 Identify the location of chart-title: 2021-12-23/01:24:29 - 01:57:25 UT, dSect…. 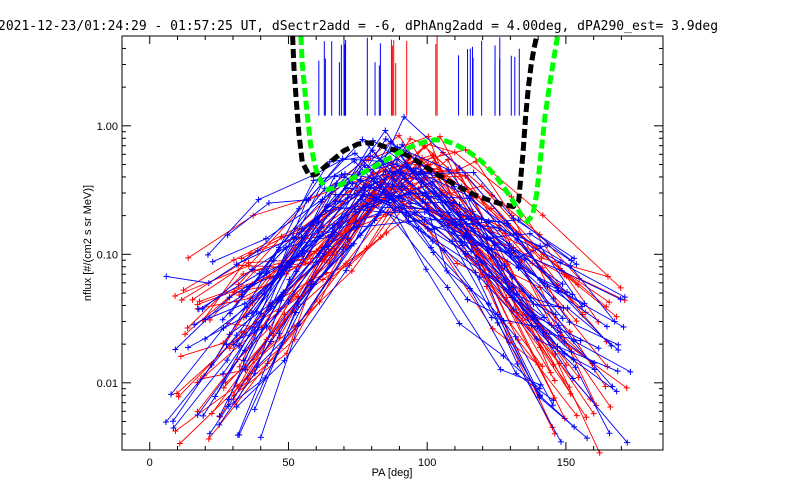
(359, 26).